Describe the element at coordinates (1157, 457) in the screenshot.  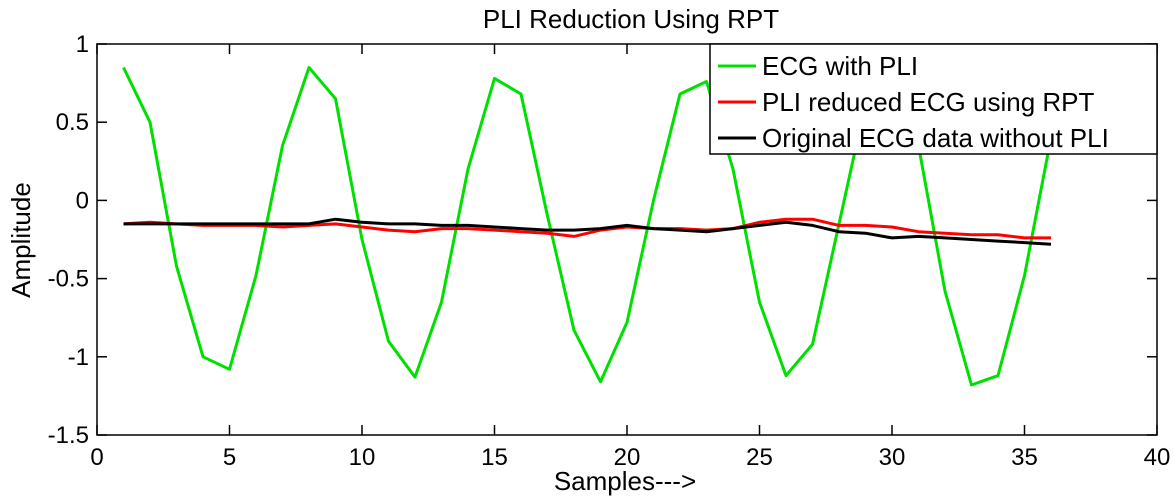
I see `x-tick-label: 40` at that location.